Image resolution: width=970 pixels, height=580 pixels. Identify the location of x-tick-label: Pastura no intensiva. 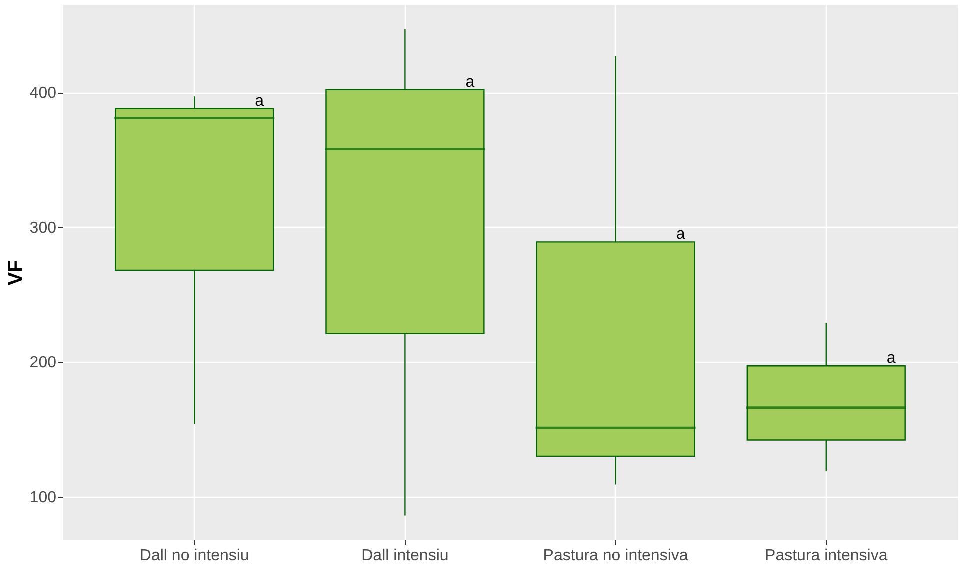
(615, 556).